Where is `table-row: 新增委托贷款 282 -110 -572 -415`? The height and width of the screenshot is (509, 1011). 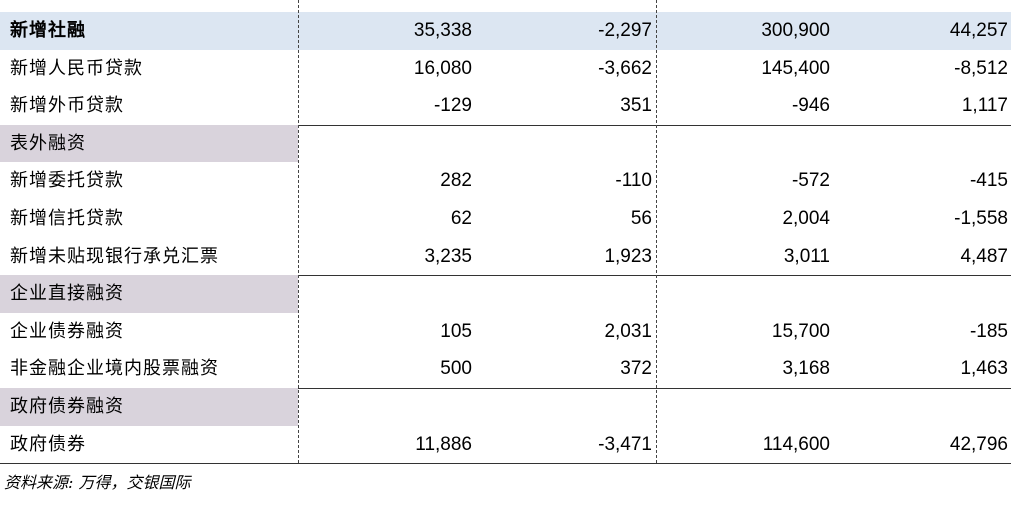 table-row: 新增委托贷款 282 -110 -572 -415 is located at coordinates (505, 181).